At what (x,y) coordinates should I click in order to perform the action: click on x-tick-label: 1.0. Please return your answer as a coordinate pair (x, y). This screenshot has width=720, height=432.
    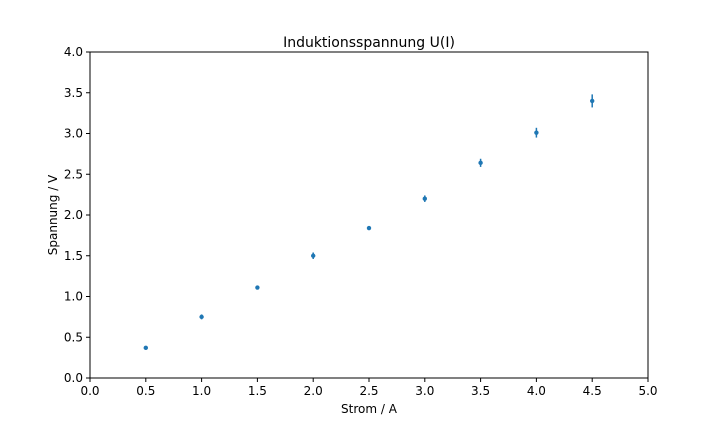
    Looking at the image, I should click on (201, 391).